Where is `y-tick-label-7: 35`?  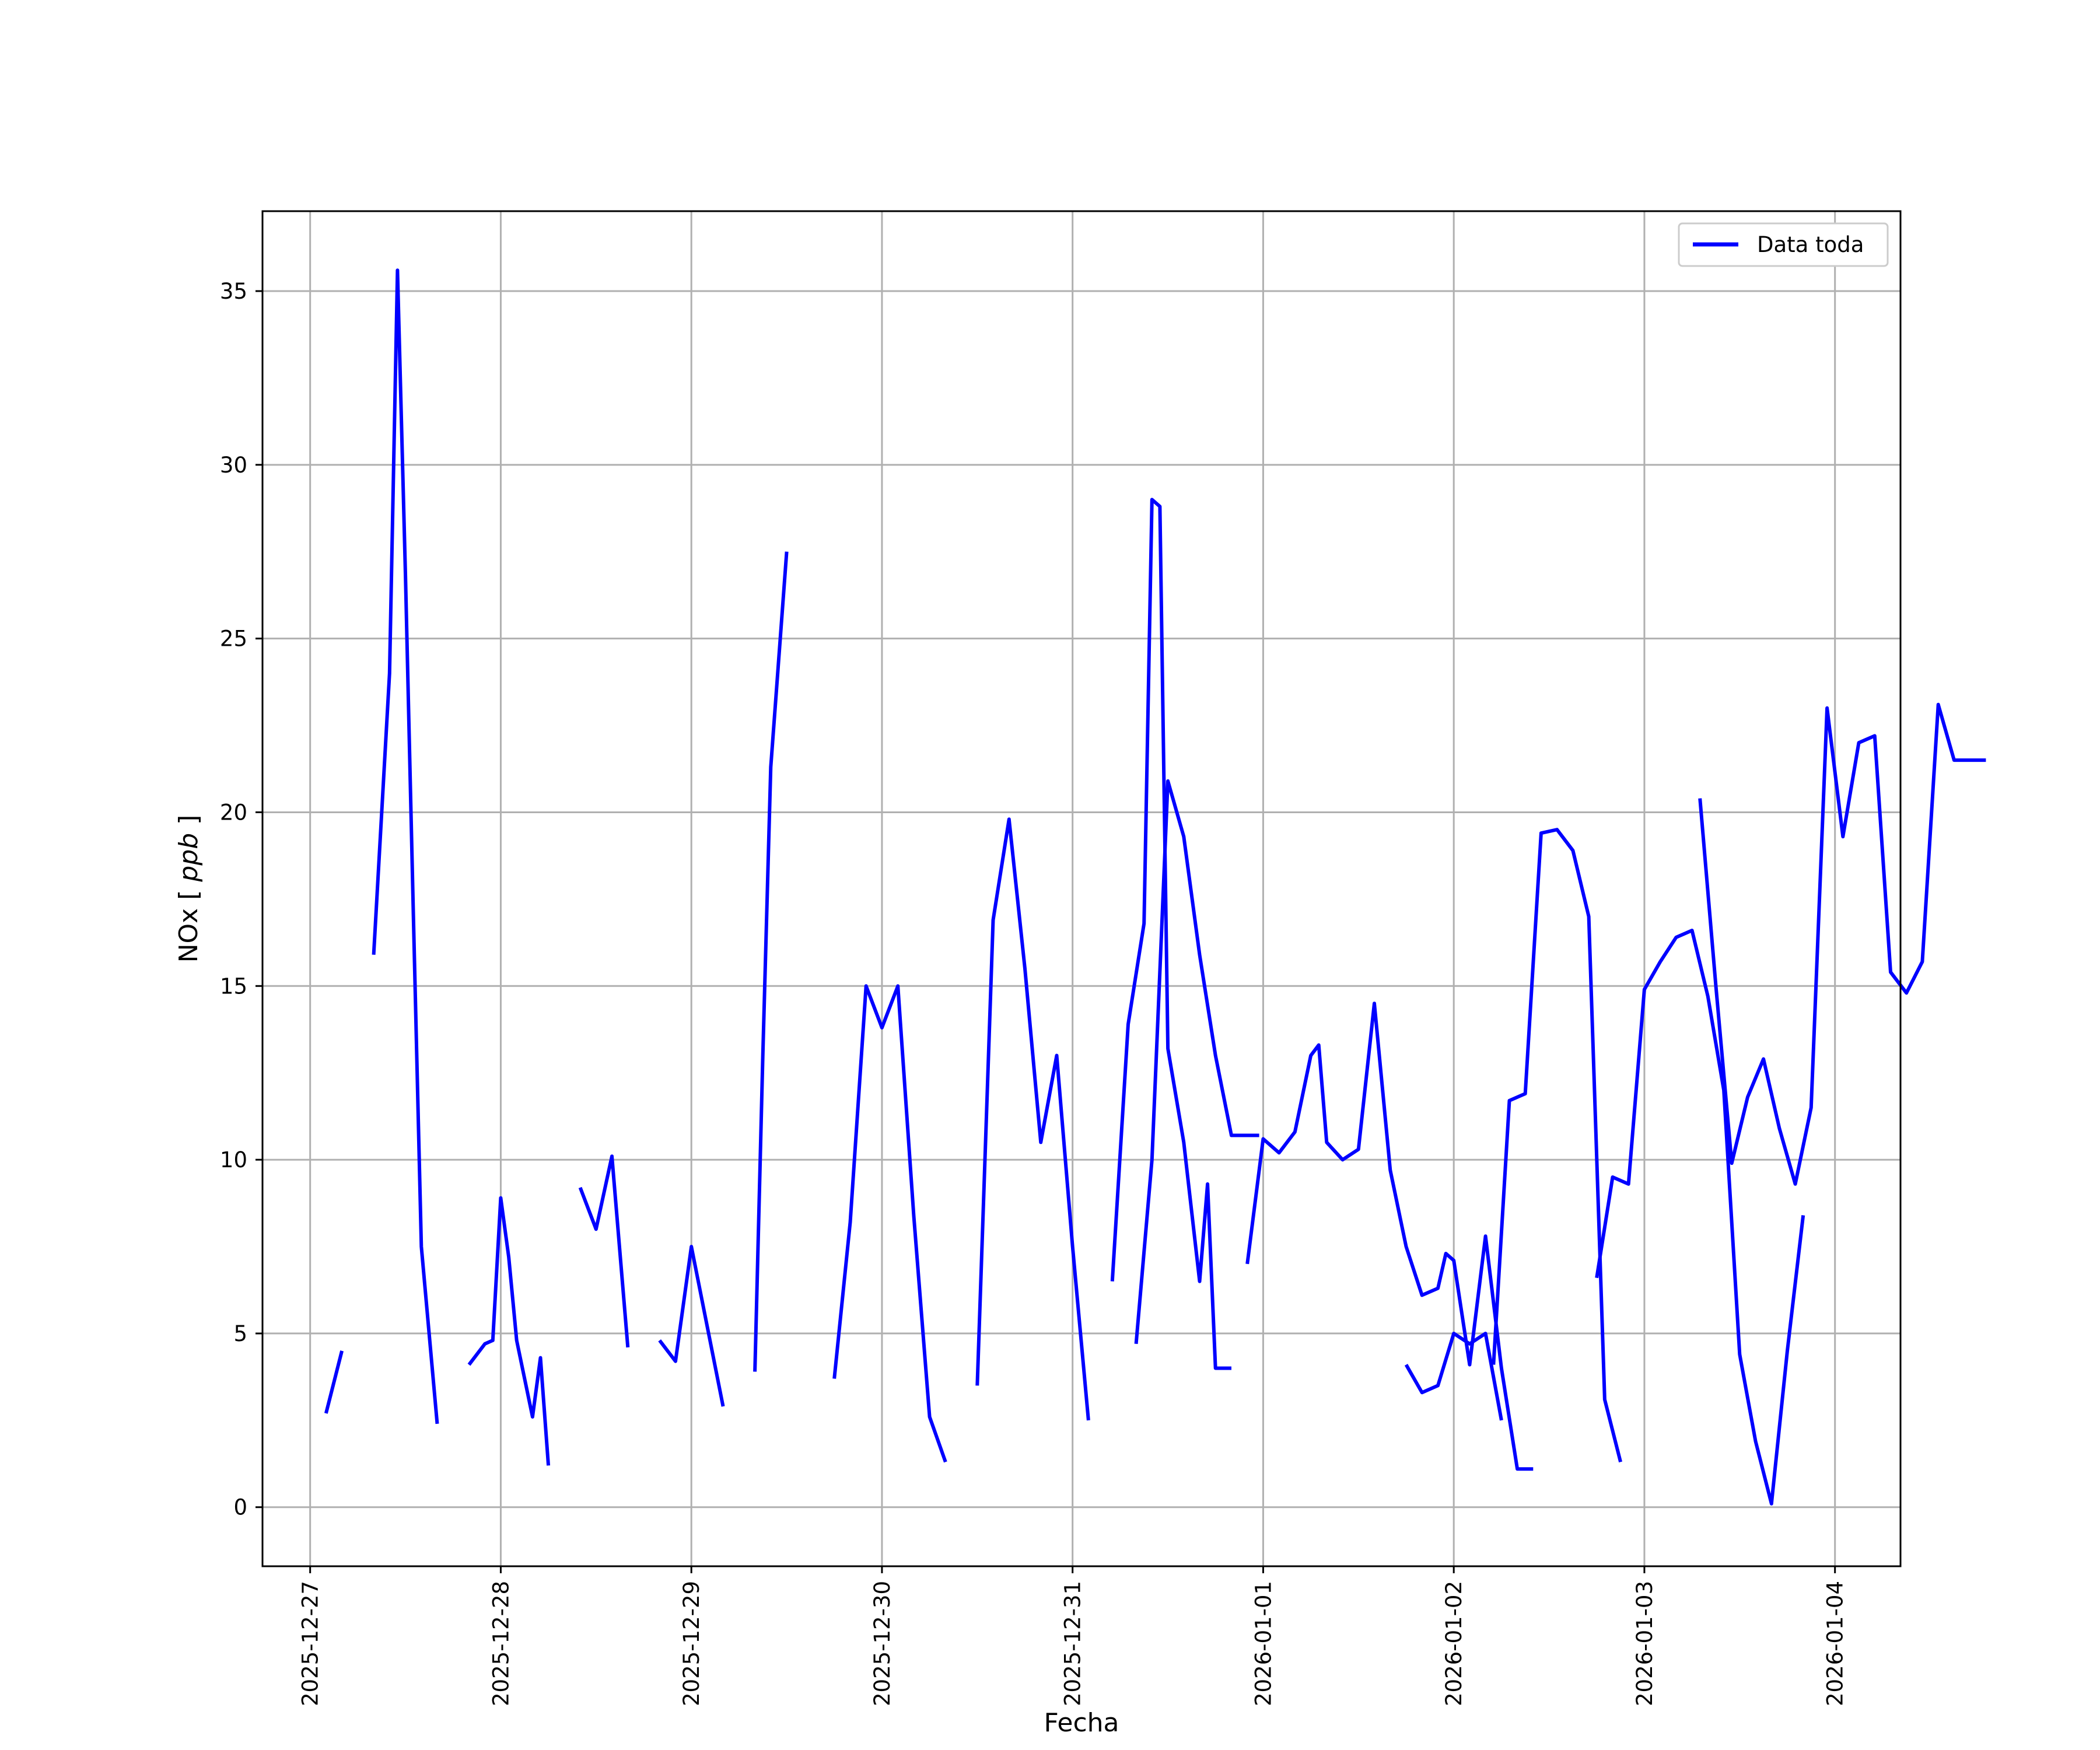
y-tick-label-7: 35 is located at coordinates (233, 291).